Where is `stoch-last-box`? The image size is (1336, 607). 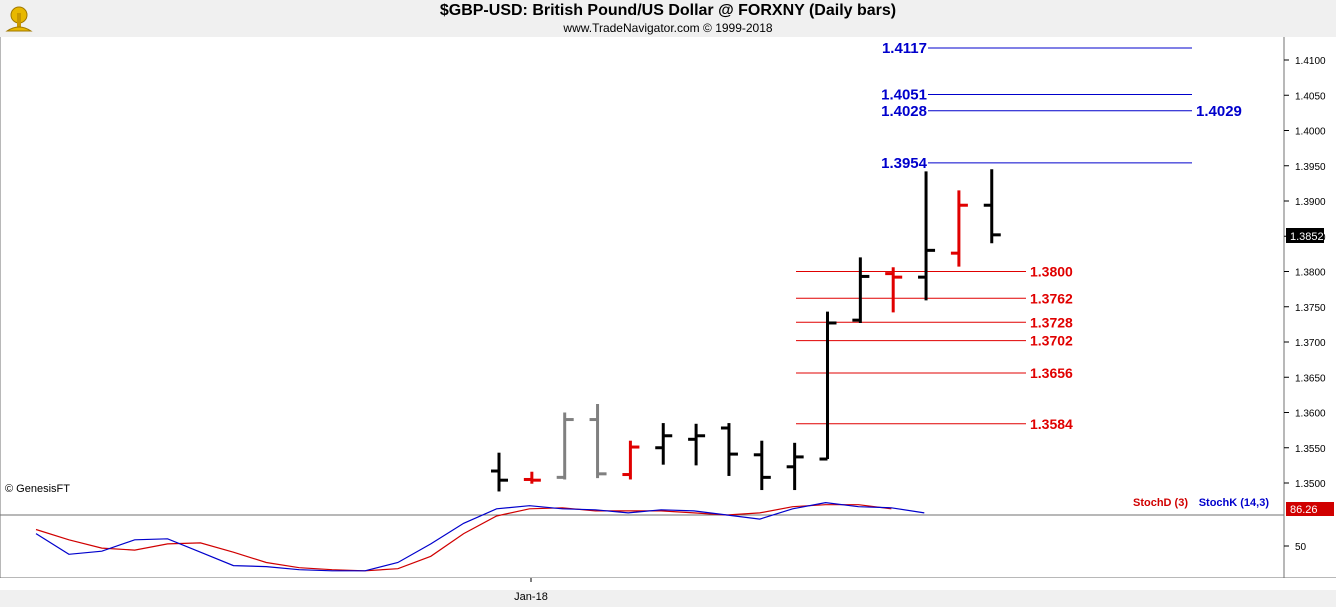 stoch-last-box is located at coordinates (1310, 509).